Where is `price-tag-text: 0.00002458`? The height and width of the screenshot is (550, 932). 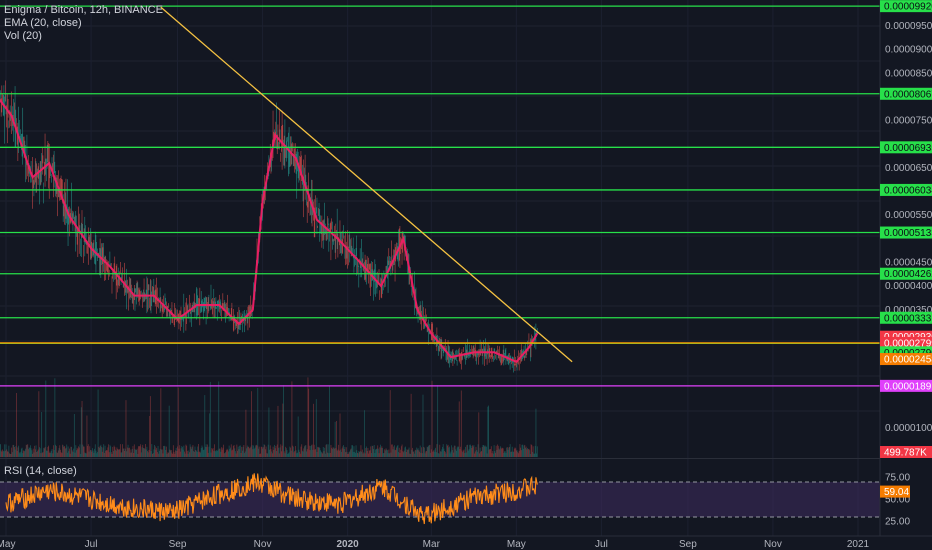 price-tag-text: 0.00002458 is located at coordinates (908, 360).